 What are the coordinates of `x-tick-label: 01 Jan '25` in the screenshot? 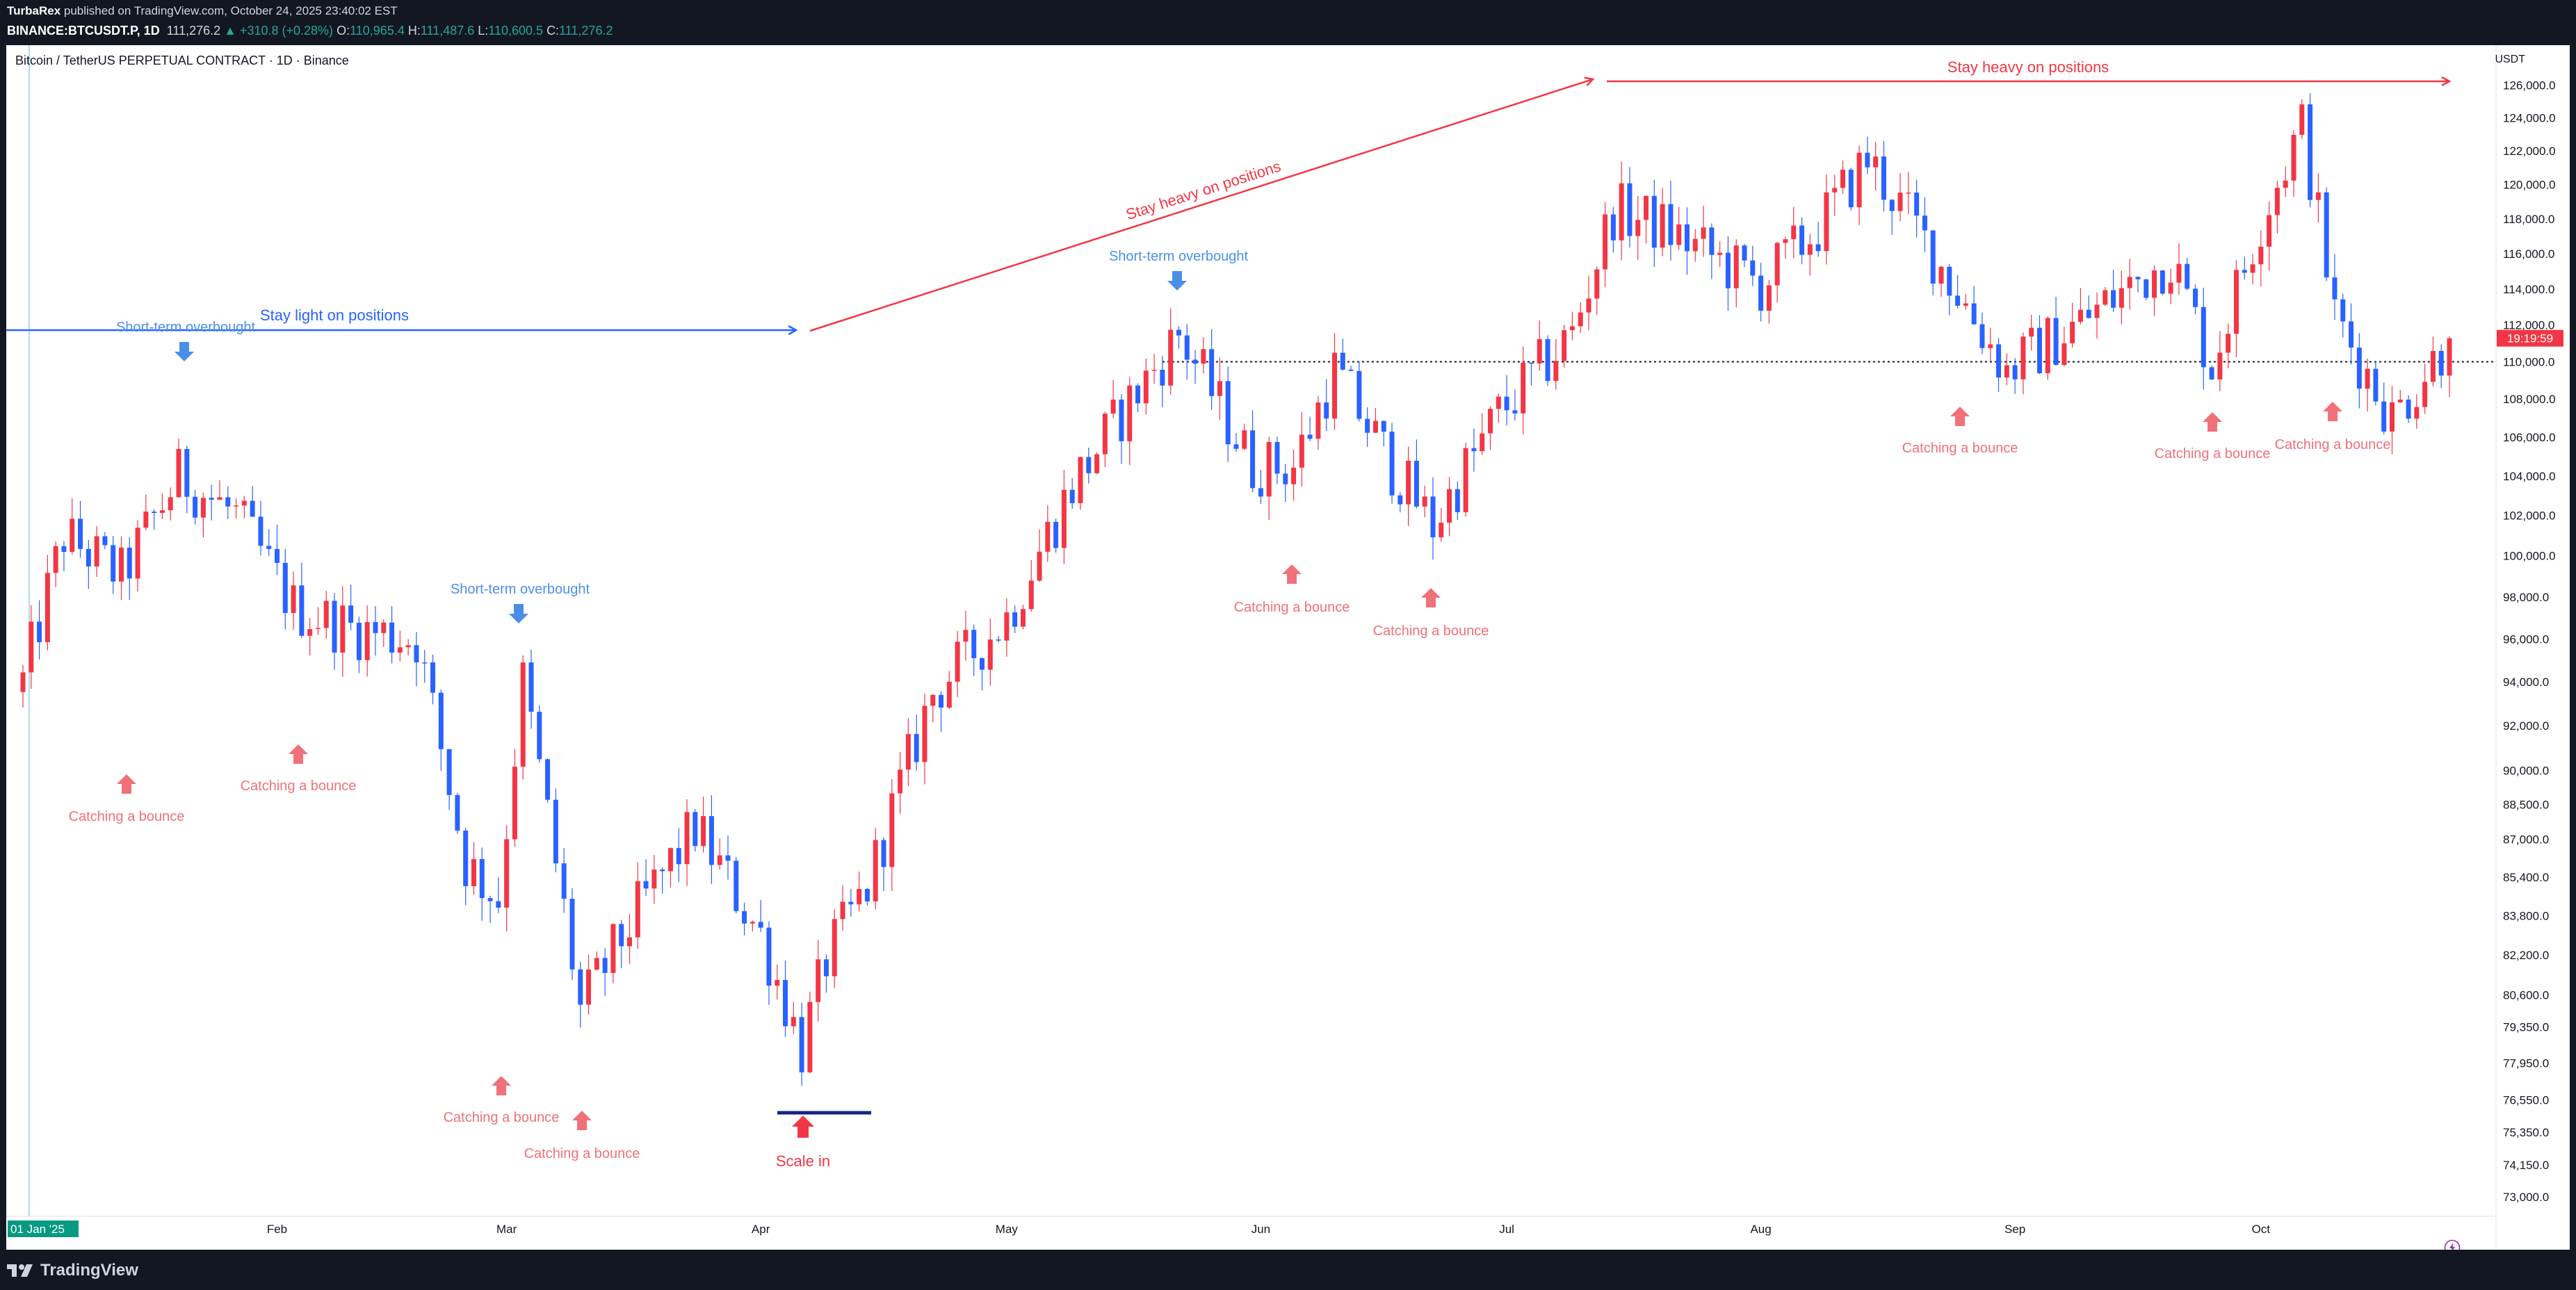 It's located at (37, 1229).